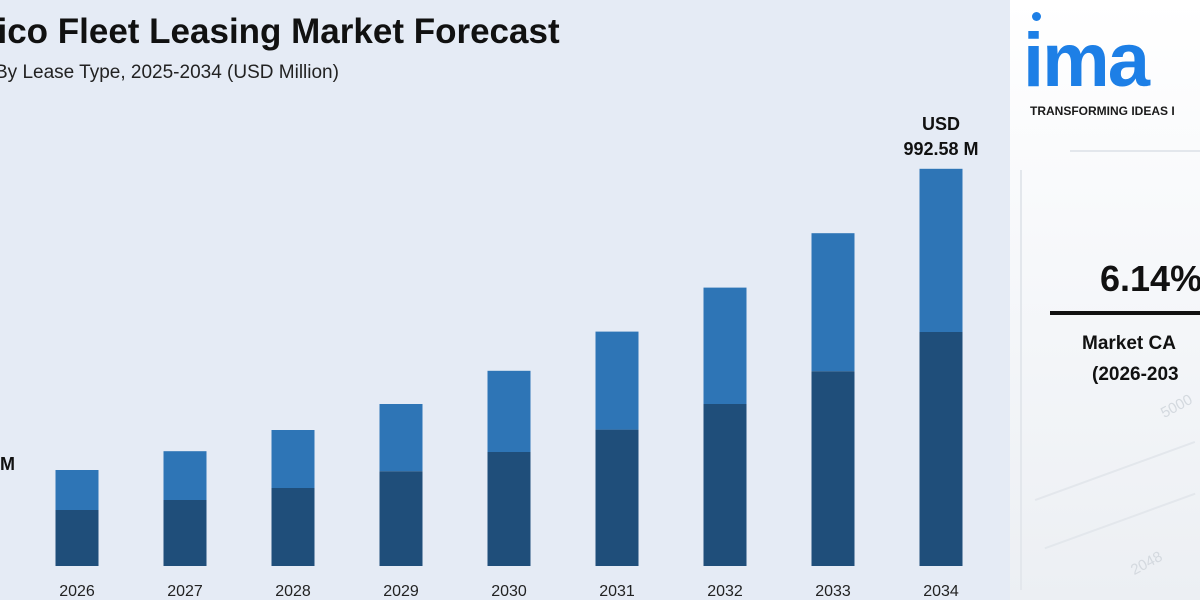 The image size is (1200, 600). What do you see at coordinates (280, 31) in the screenshot?
I see `chart-title: xico Fleet Leasing Market Forecast` at bounding box center [280, 31].